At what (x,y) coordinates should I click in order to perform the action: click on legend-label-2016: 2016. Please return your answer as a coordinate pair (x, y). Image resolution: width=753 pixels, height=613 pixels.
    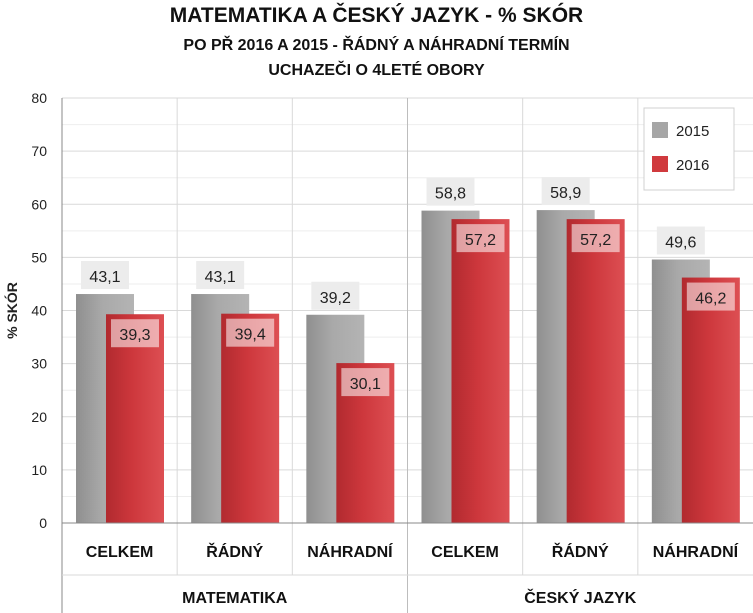
    Looking at the image, I should click on (692, 165).